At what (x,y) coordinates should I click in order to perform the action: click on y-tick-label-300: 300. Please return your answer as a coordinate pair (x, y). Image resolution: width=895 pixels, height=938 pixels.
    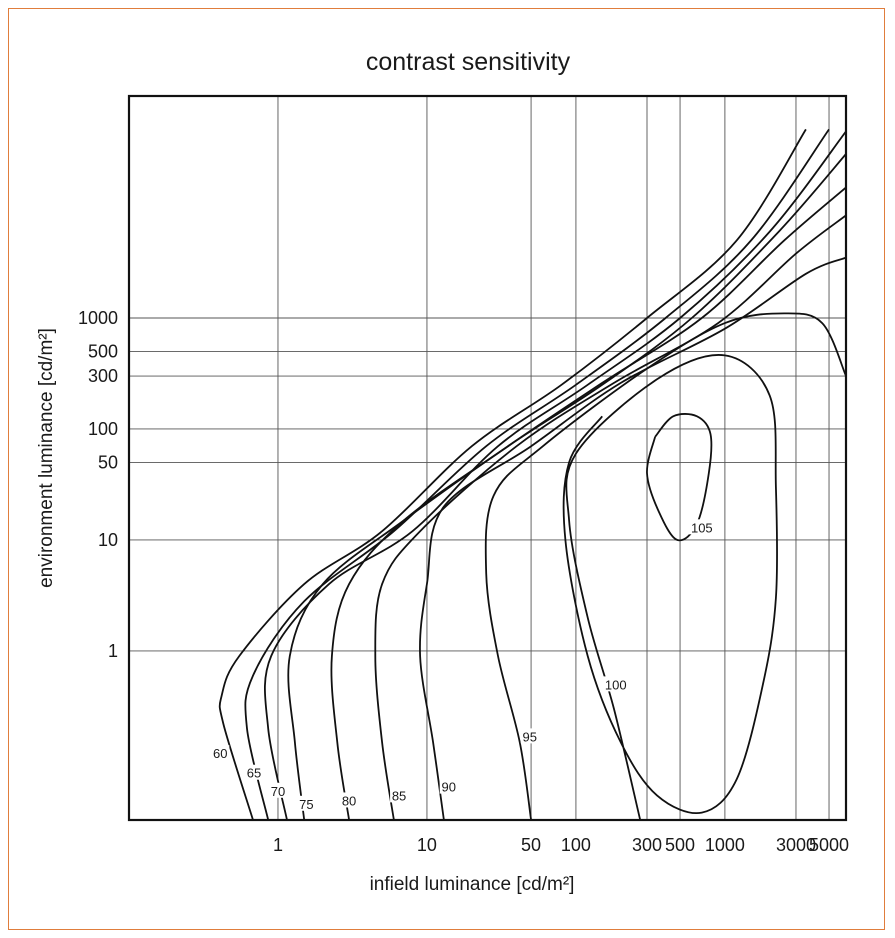
    Looking at the image, I should click on (103, 376).